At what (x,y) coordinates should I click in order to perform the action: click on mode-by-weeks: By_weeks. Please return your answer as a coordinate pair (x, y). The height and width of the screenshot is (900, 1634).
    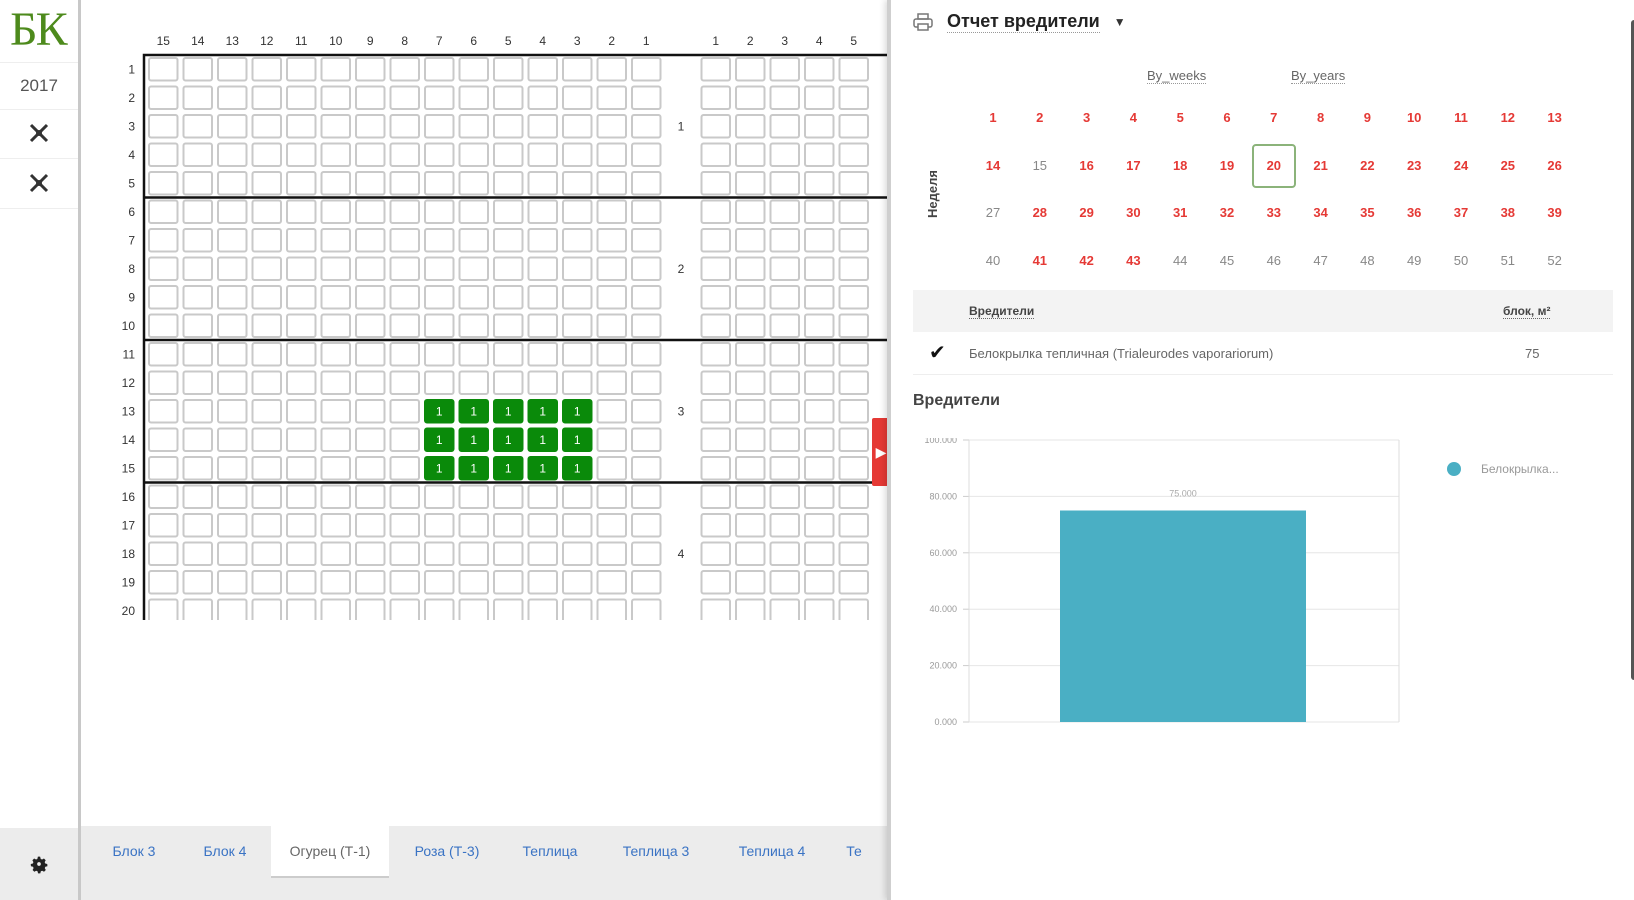
    Looking at the image, I should click on (1177, 76).